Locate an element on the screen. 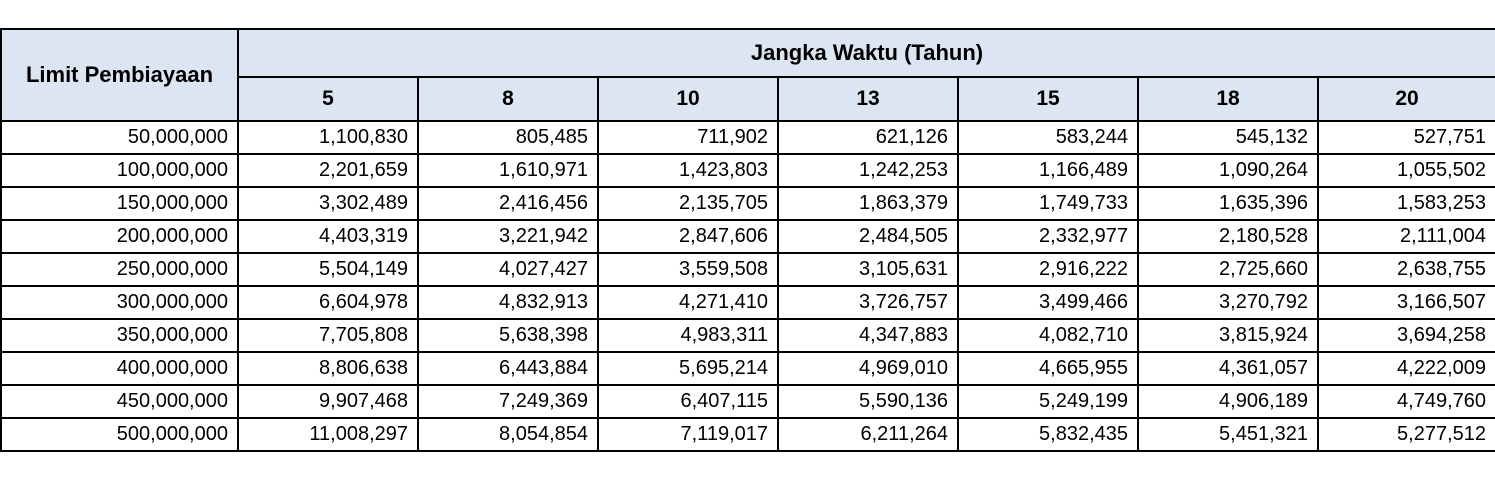 This screenshot has width=1495, height=479. year-header-row: 5 8 10 13 15 18 20 is located at coordinates (748, 99).